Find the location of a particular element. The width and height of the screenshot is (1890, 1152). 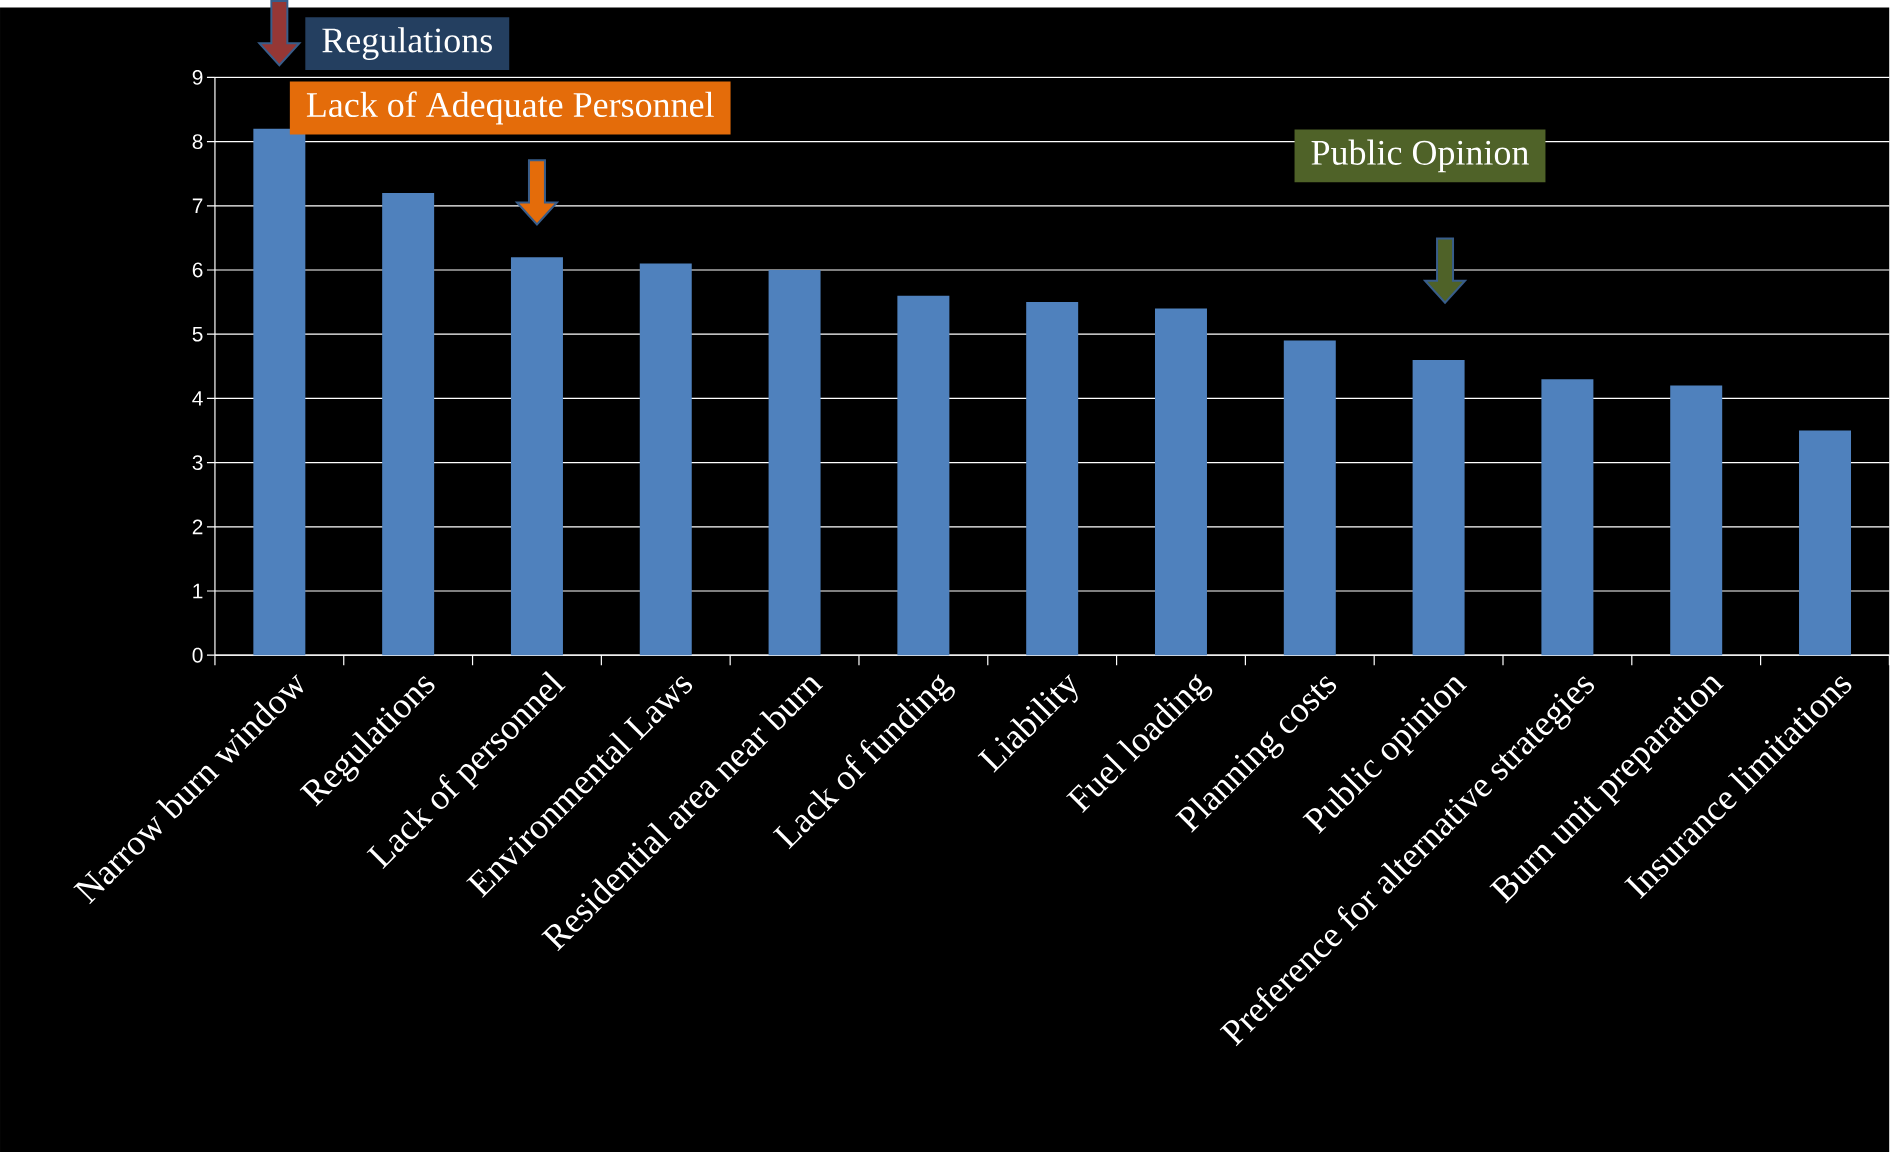

y-tick-label: 9 is located at coordinates (197, 77).